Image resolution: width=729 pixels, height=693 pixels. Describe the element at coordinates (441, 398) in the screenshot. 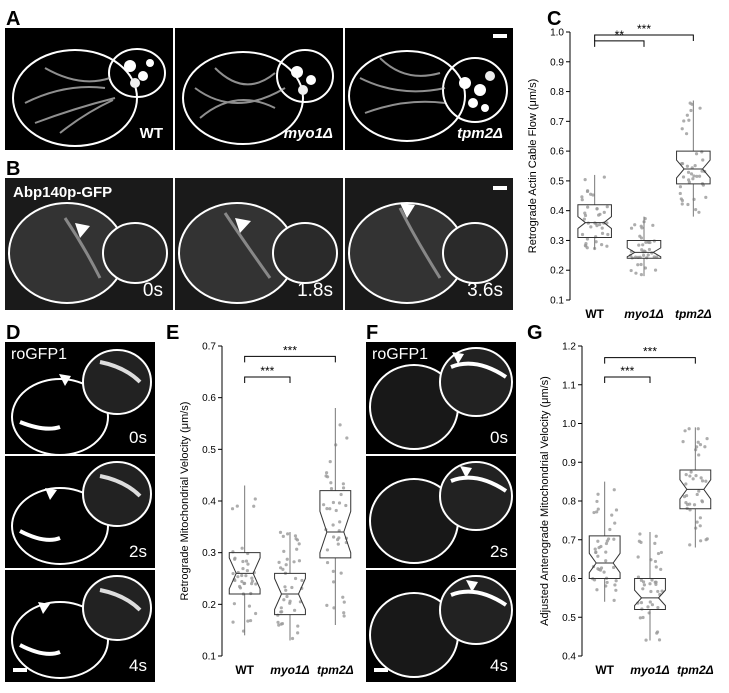

I see `micrograph-f-0: roGFP1 0s` at that location.